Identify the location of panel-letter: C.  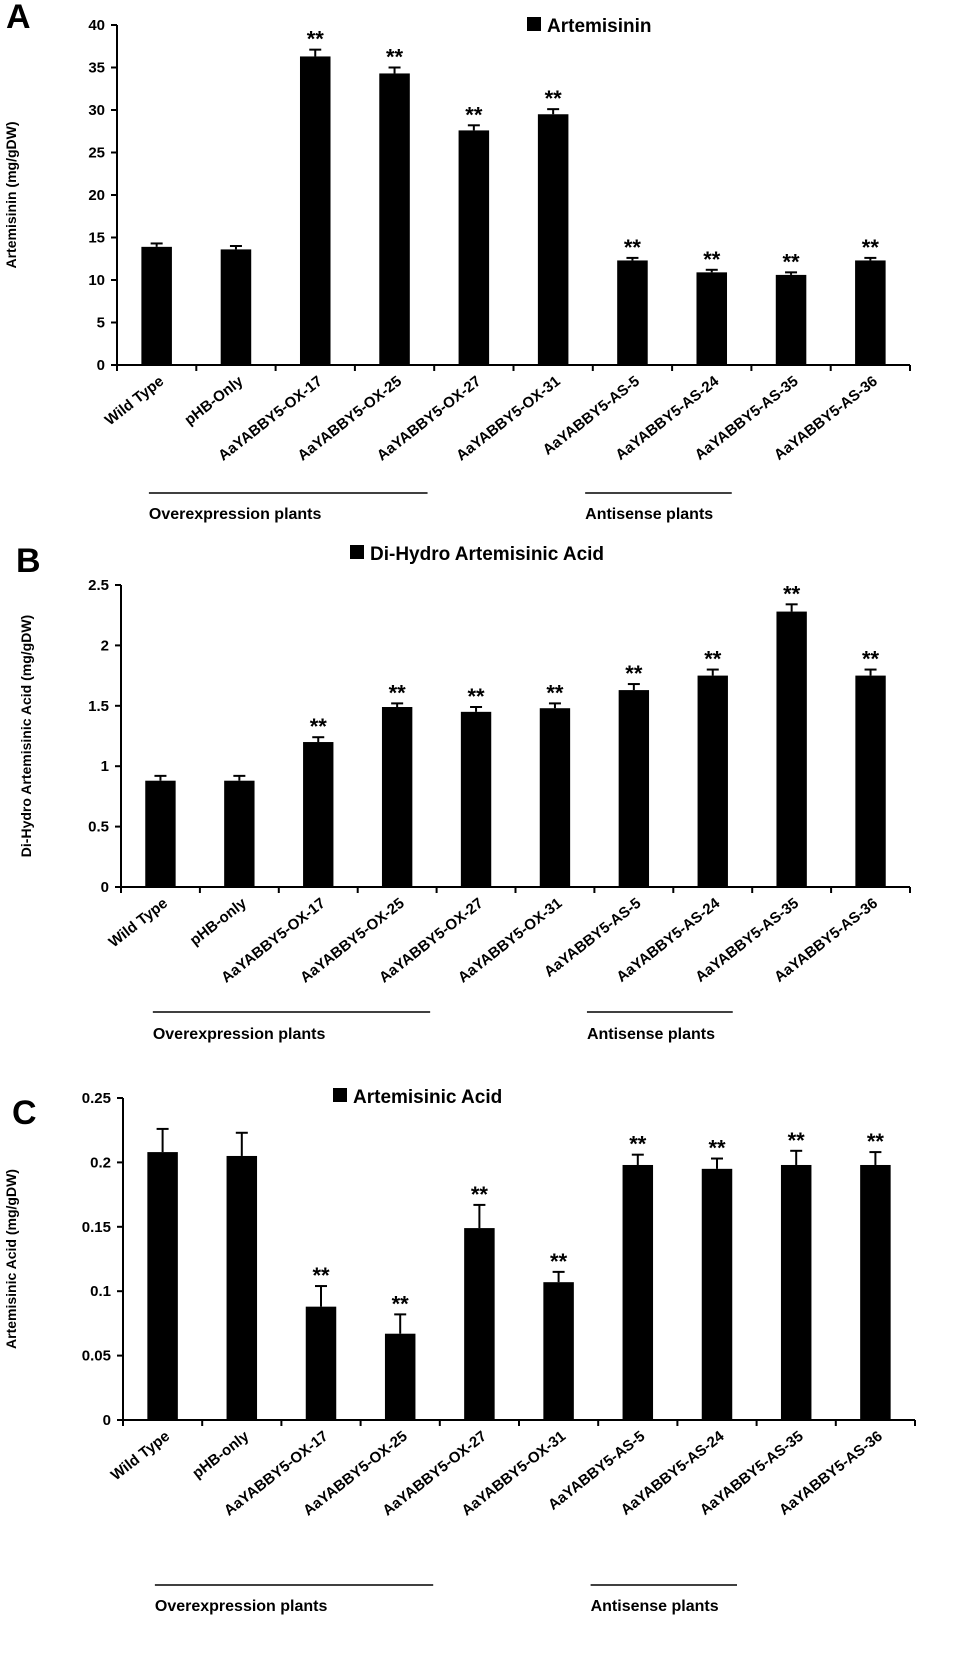
(24, 1113).